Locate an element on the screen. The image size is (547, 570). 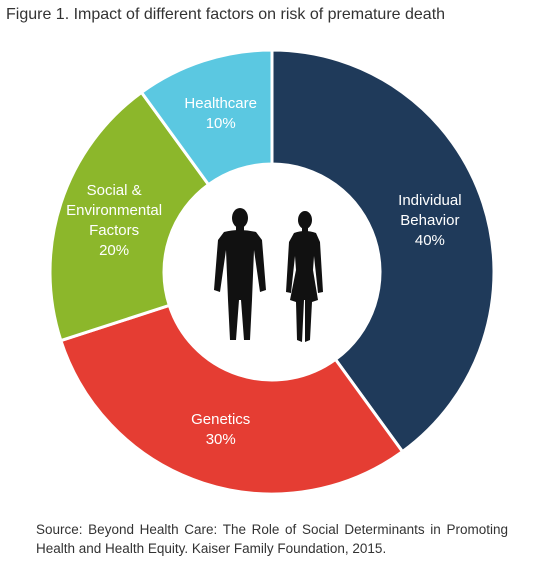
segment-label: Individual Behavior 40% is located at coordinates (430, 221).